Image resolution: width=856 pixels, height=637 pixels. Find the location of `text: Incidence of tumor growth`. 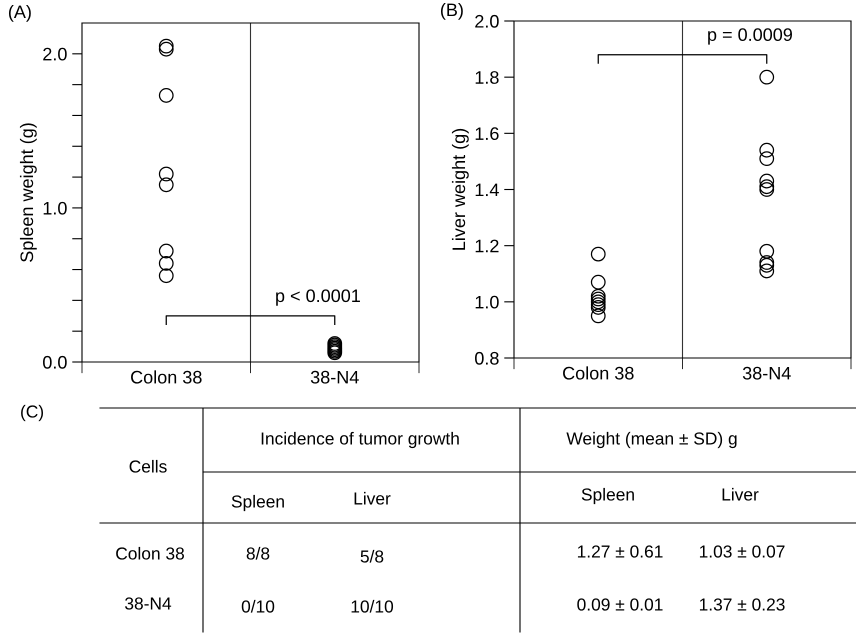

text: Incidence of tumor growth is located at coordinates (360, 440).